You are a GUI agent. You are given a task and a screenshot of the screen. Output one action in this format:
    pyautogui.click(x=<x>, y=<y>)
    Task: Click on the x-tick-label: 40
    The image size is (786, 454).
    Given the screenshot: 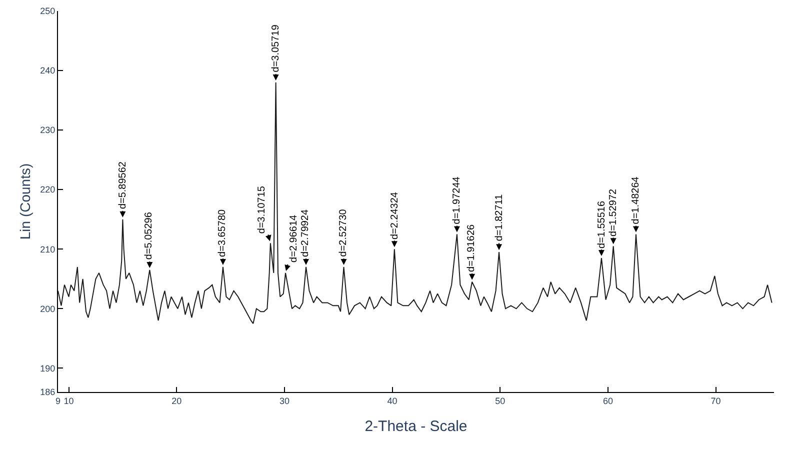 What is the action you would take?
    pyautogui.click(x=392, y=401)
    